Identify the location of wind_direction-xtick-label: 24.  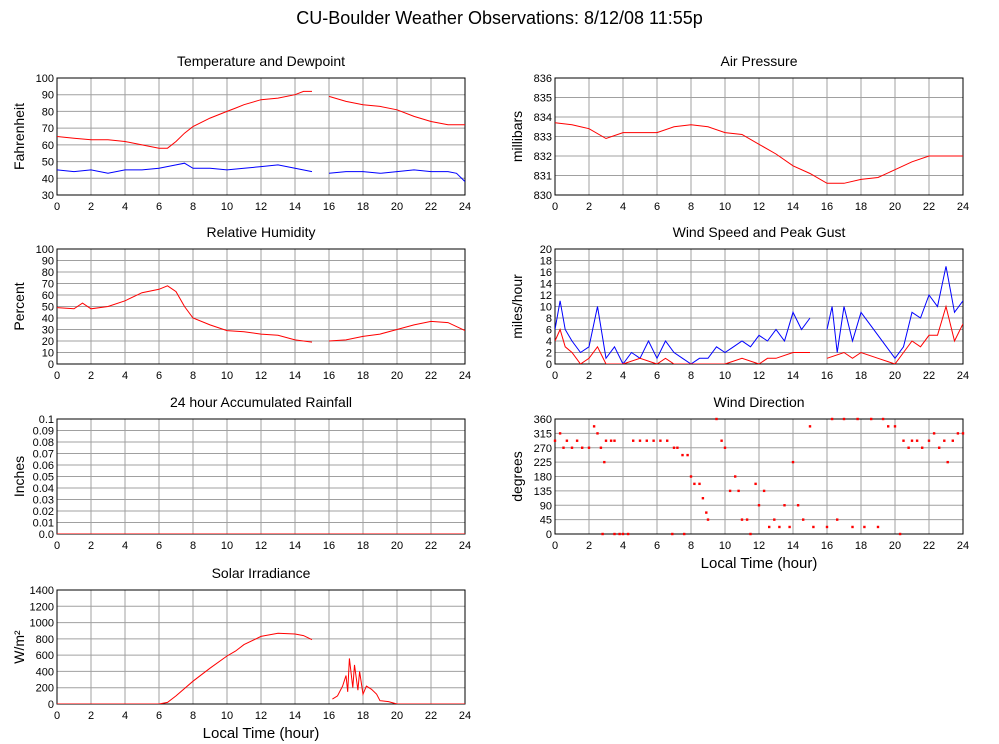
(963, 546).